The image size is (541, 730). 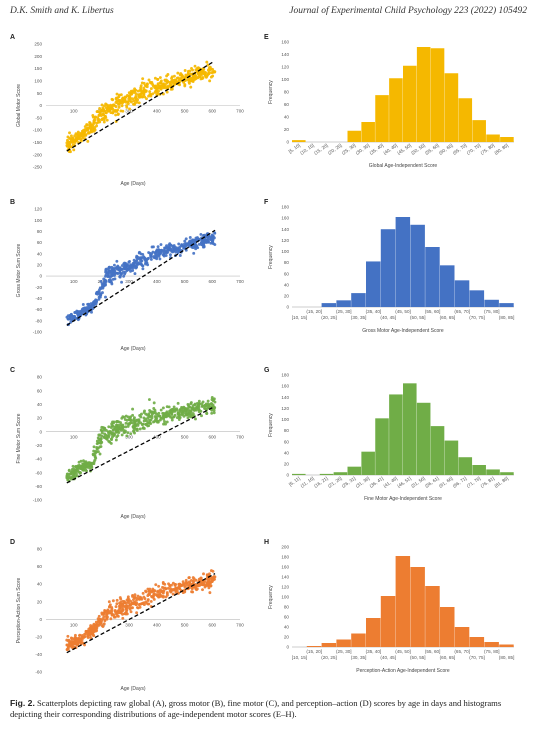 What do you see at coordinates (285, 218) in the screenshot?
I see `y-tick-label: 160` at bounding box center [285, 218].